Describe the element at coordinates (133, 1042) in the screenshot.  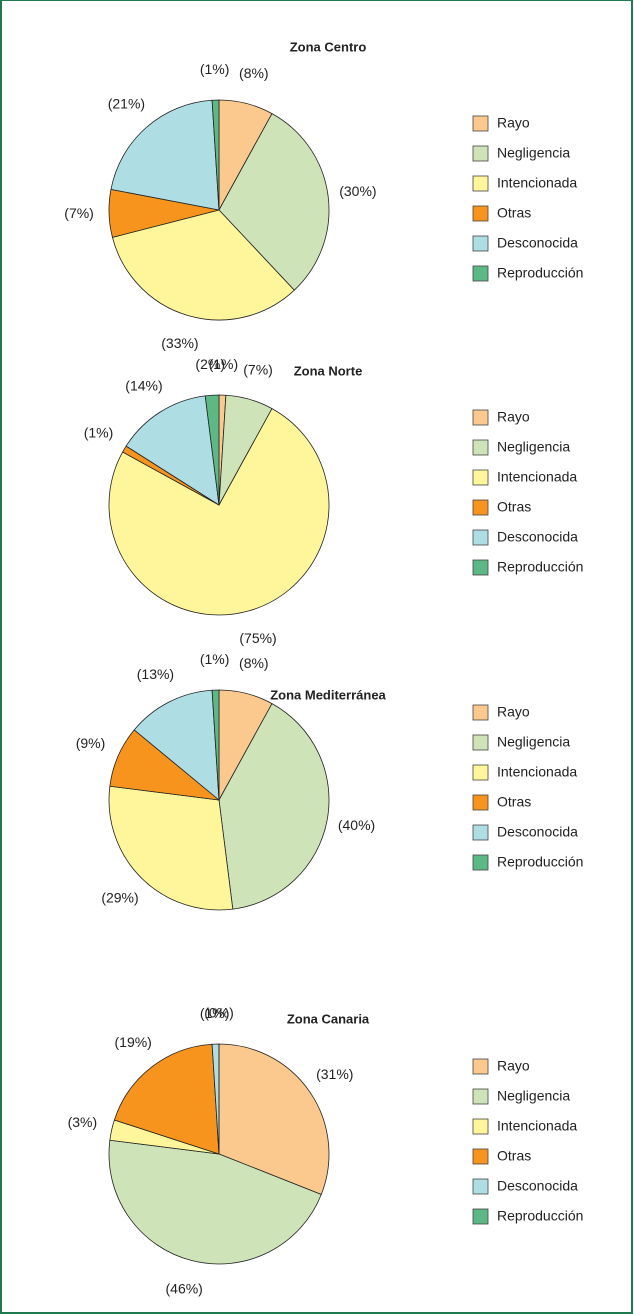
I see `data-label: (19%)` at that location.